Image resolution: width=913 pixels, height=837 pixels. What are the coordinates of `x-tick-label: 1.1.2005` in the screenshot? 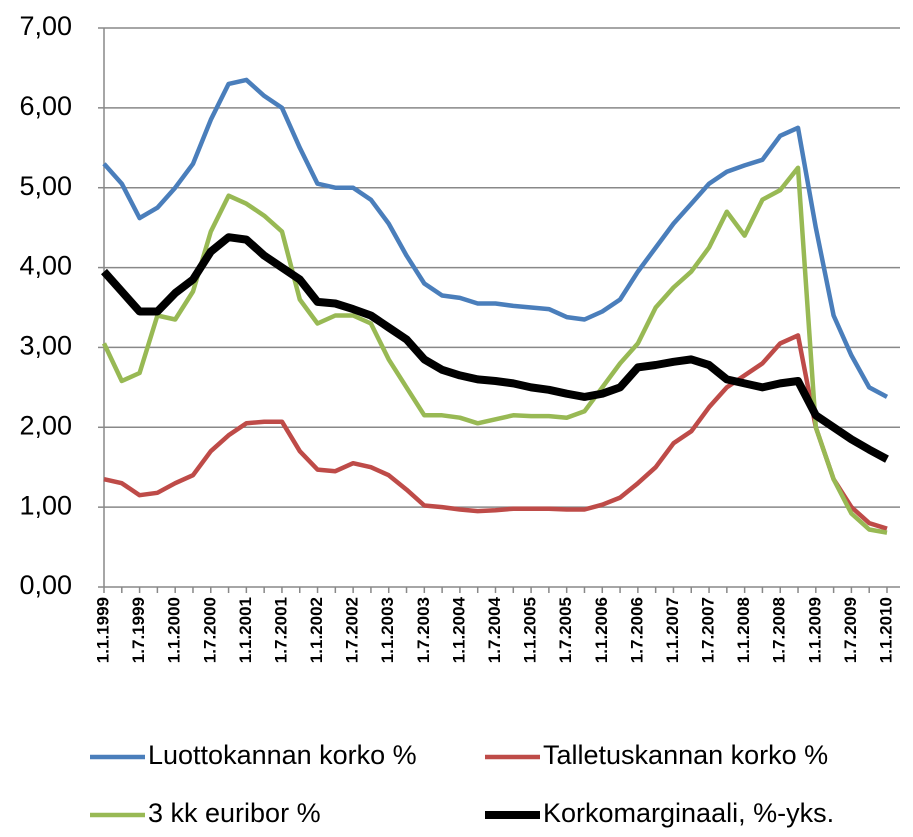 It's located at (530, 630).